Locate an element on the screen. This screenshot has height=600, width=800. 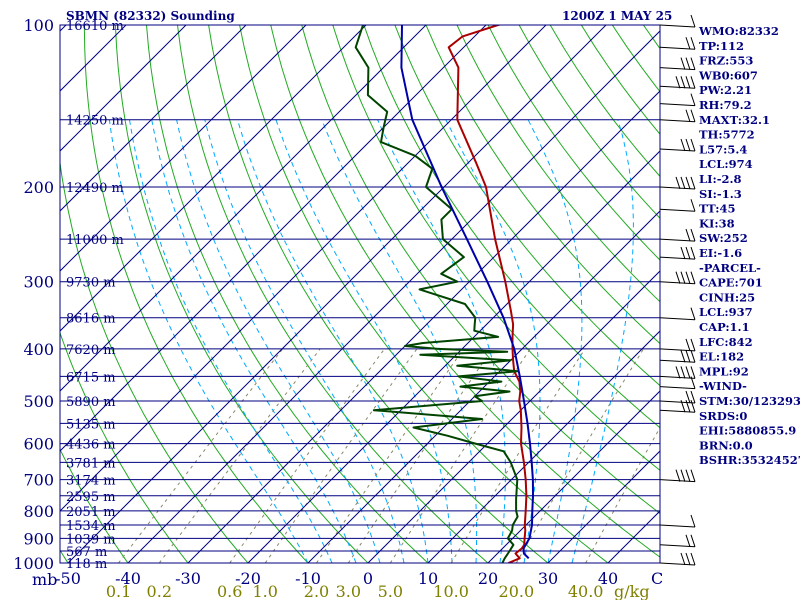
sounding-index-item: WB0:607 is located at coordinates (728, 75).